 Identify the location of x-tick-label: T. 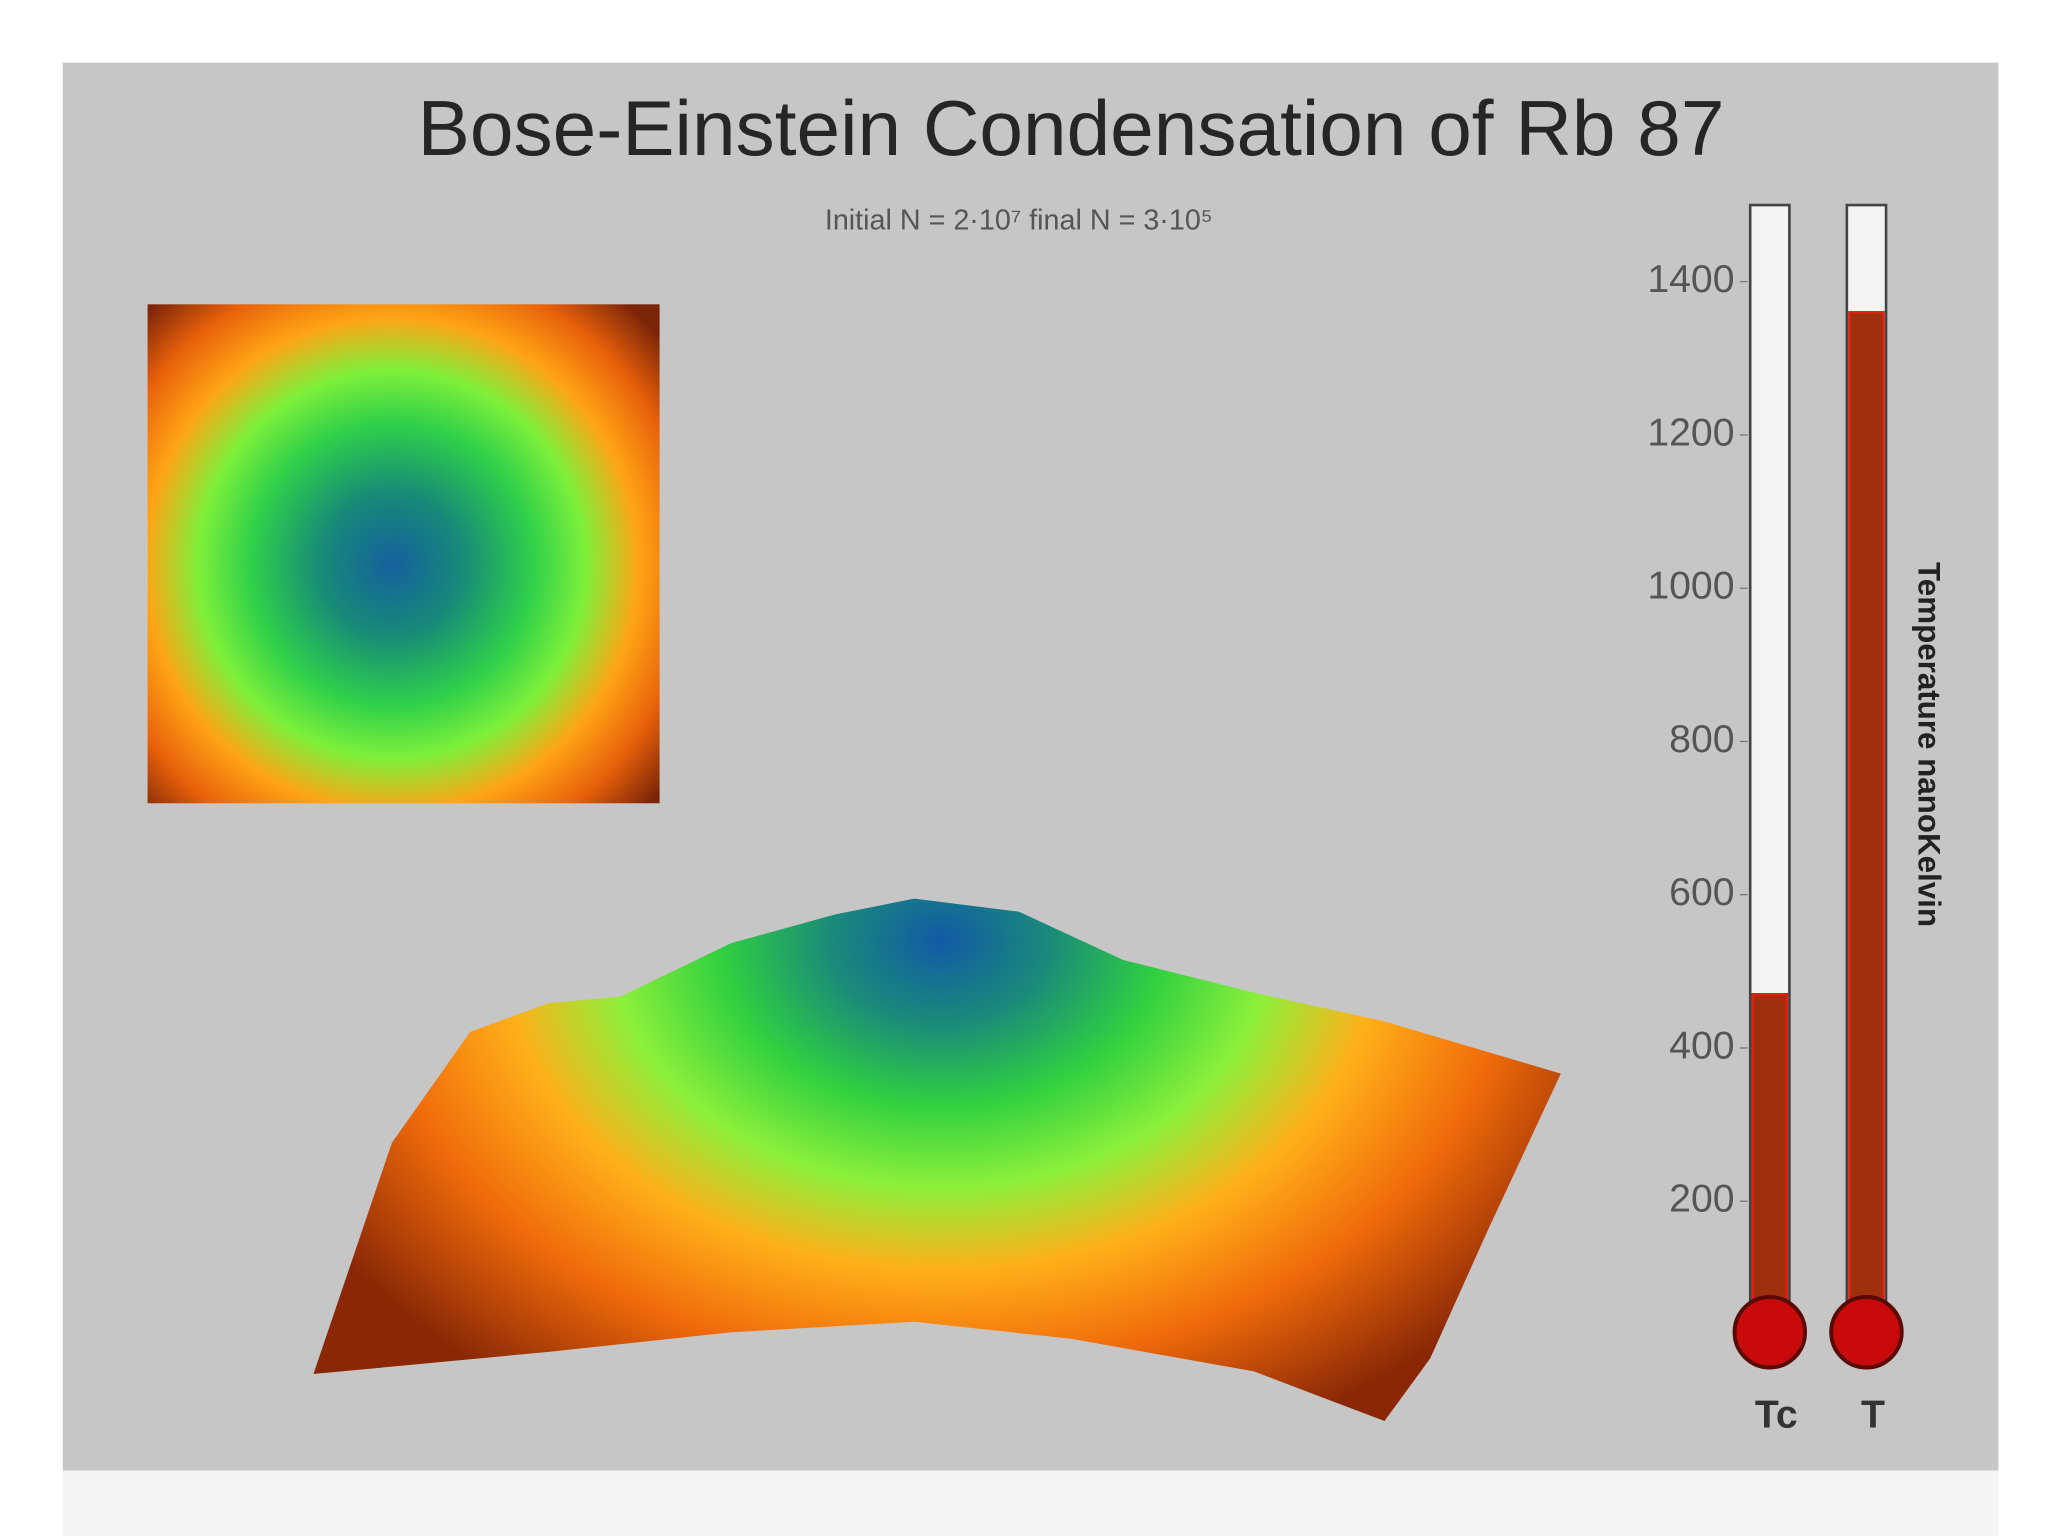
(1873, 1414).